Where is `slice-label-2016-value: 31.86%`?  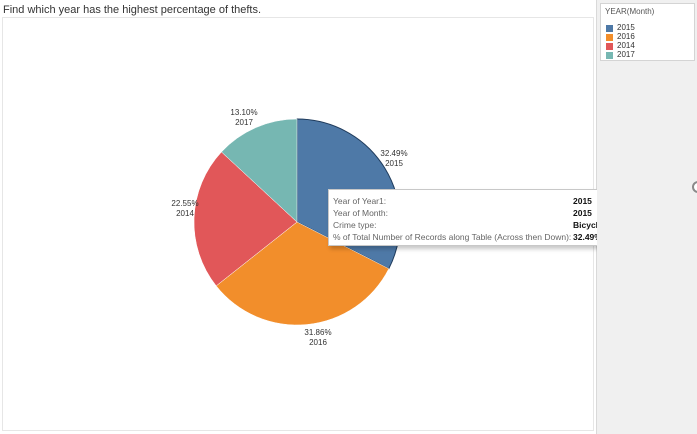
slice-label-2016-value: 31.86% is located at coordinates (318, 332).